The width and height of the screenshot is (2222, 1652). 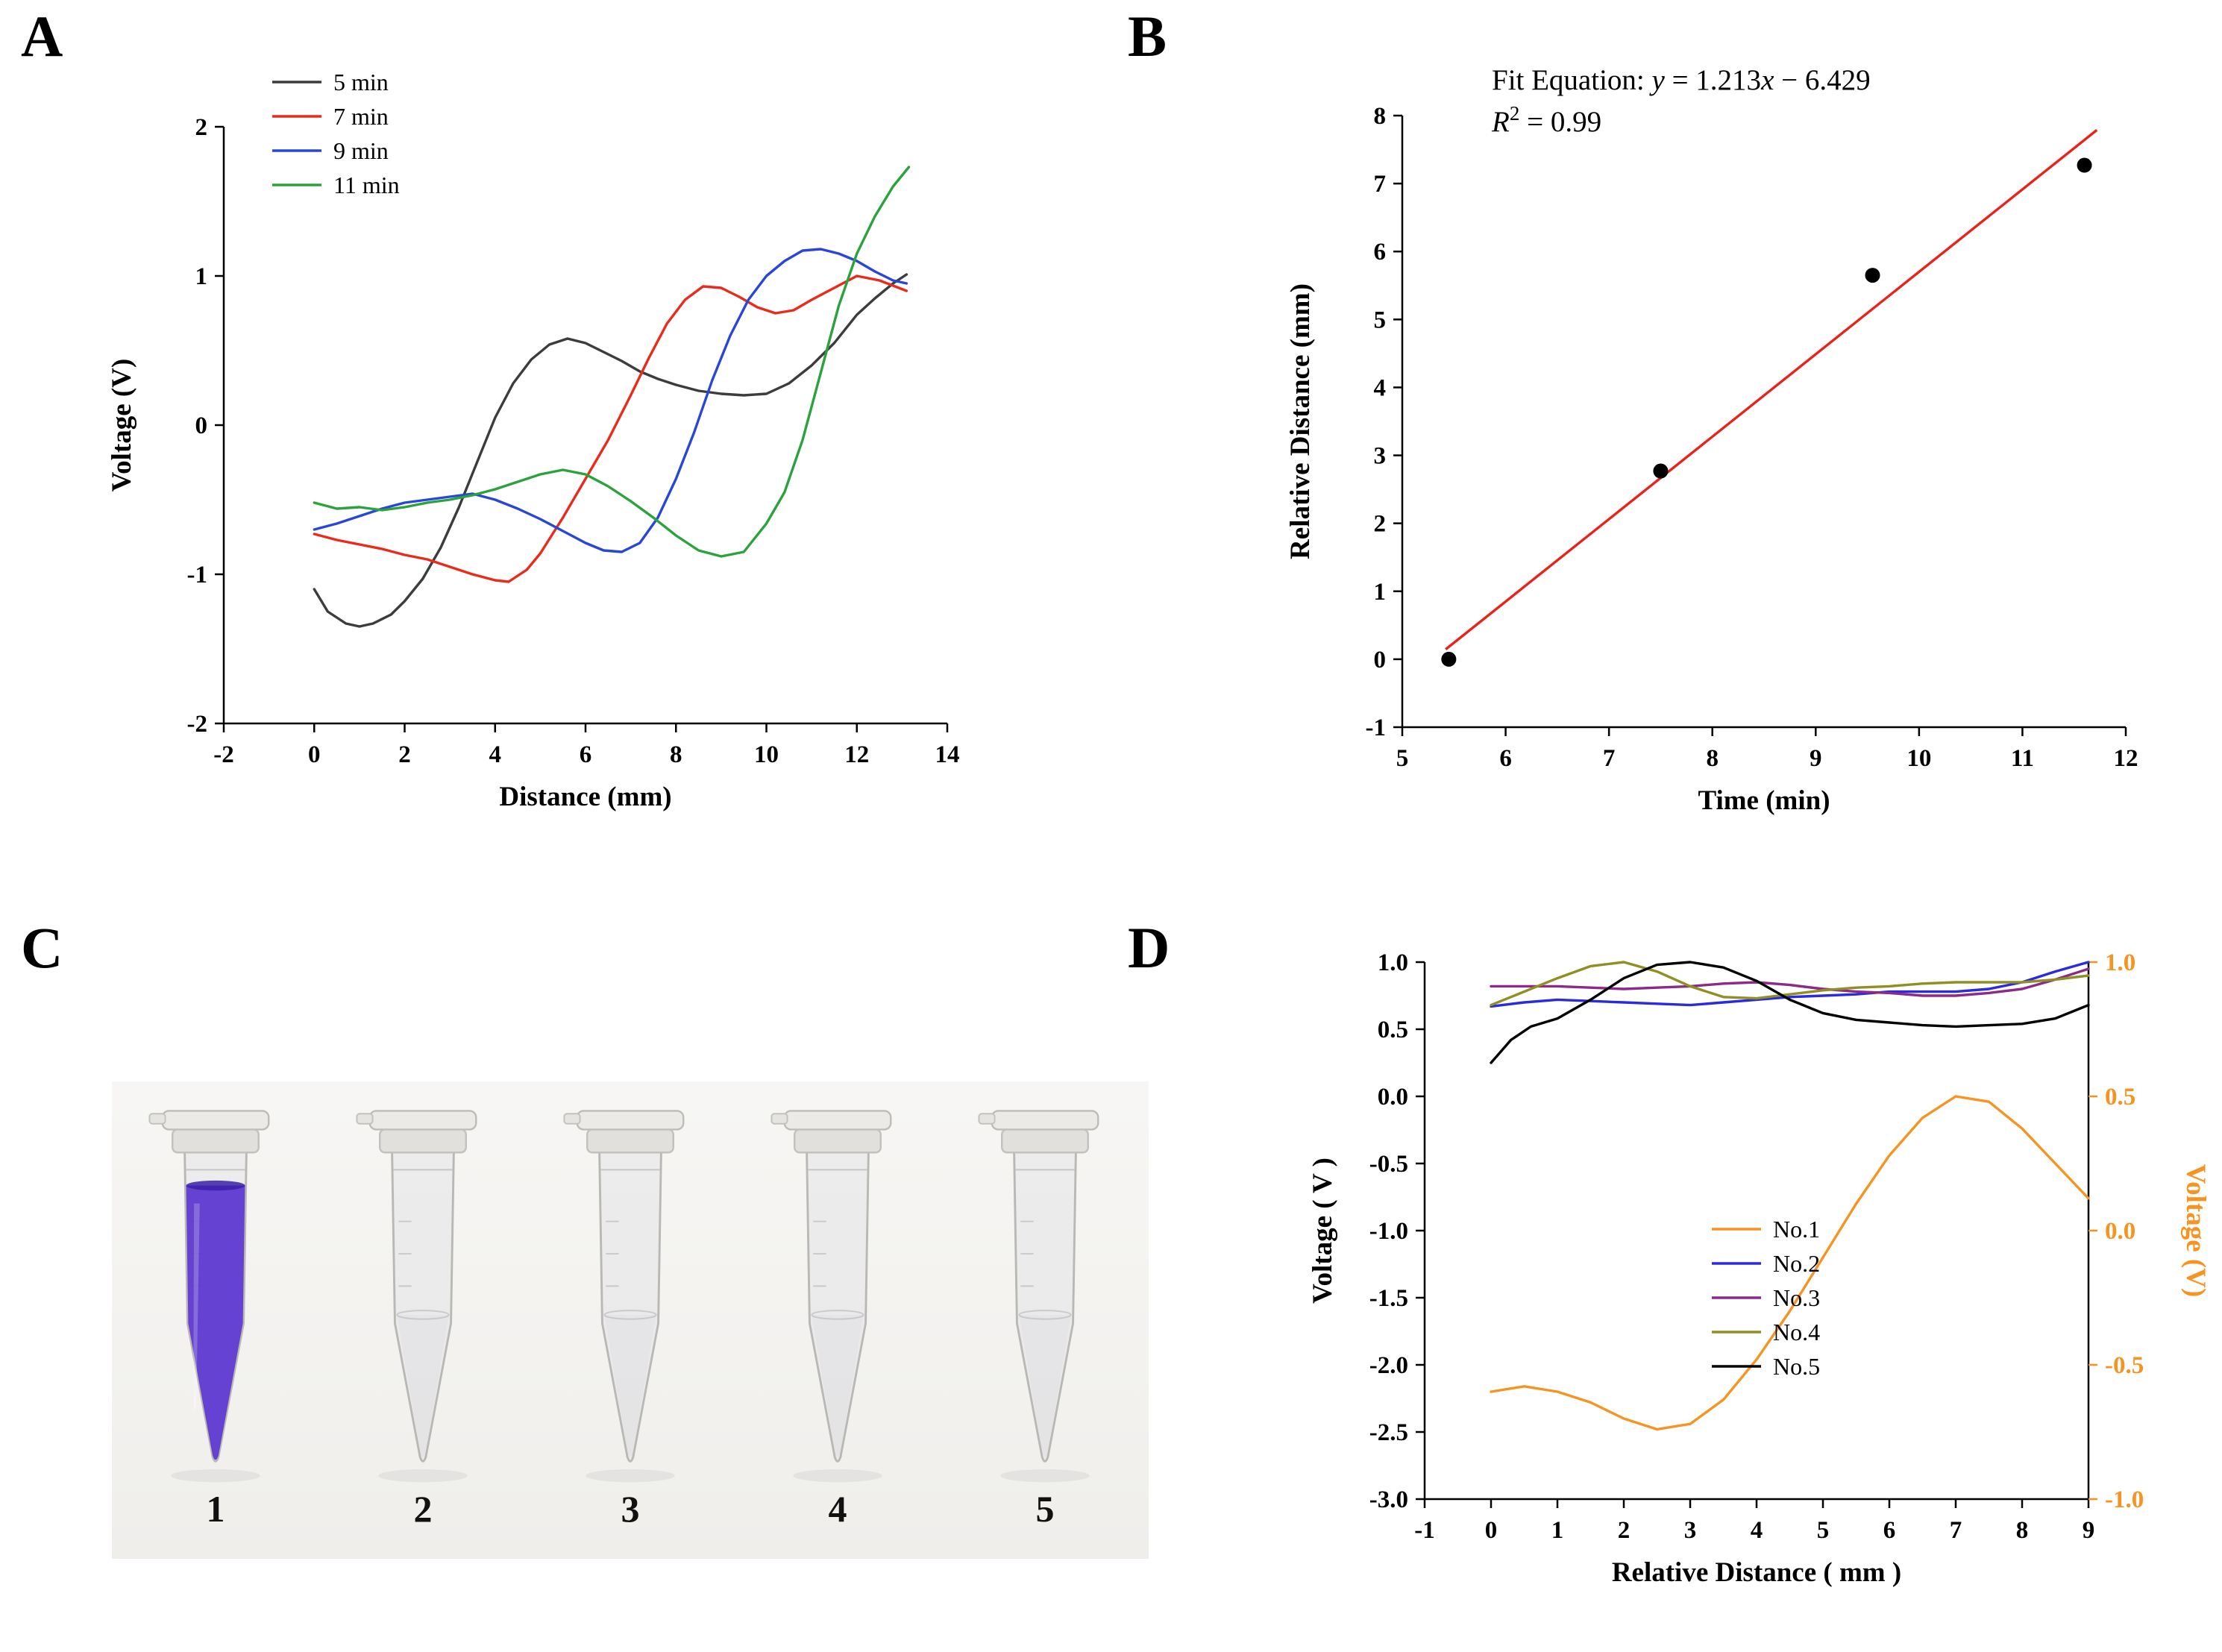 I want to click on svg-text: Distance (mm), so click(x=585, y=797).